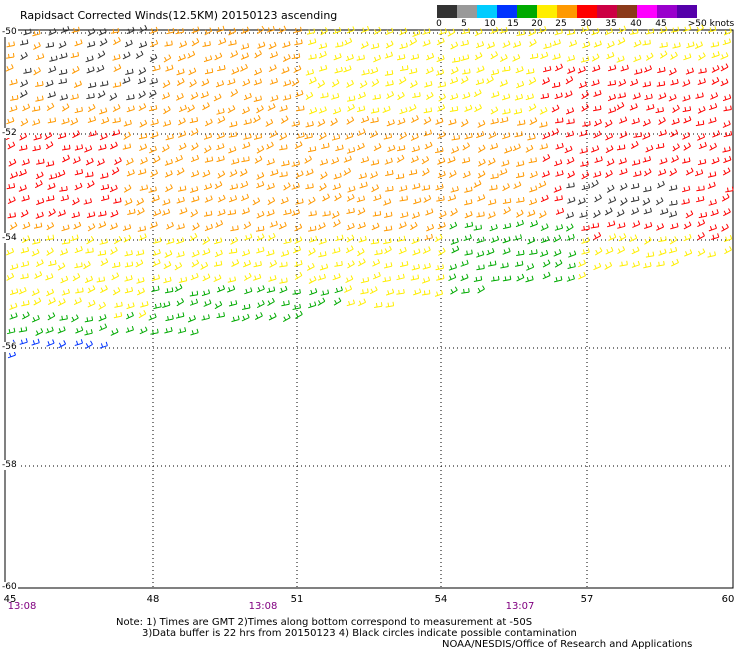 The width and height of the screenshot is (740, 650). What do you see at coordinates (587, 599) in the screenshot?
I see `lon-label-57: 57` at bounding box center [587, 599].